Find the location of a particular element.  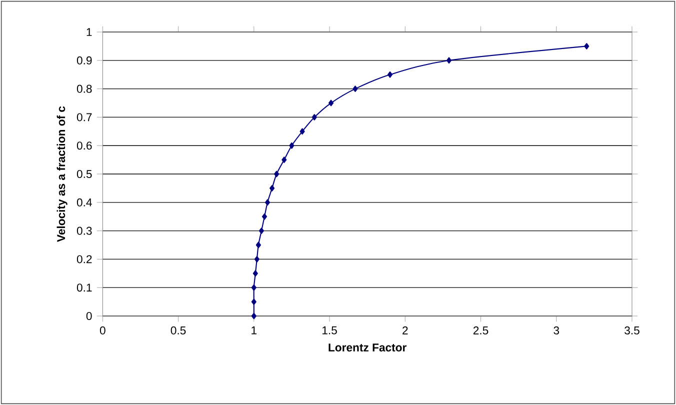

y-tick-label: 0 is located at coordinates (89, 316).